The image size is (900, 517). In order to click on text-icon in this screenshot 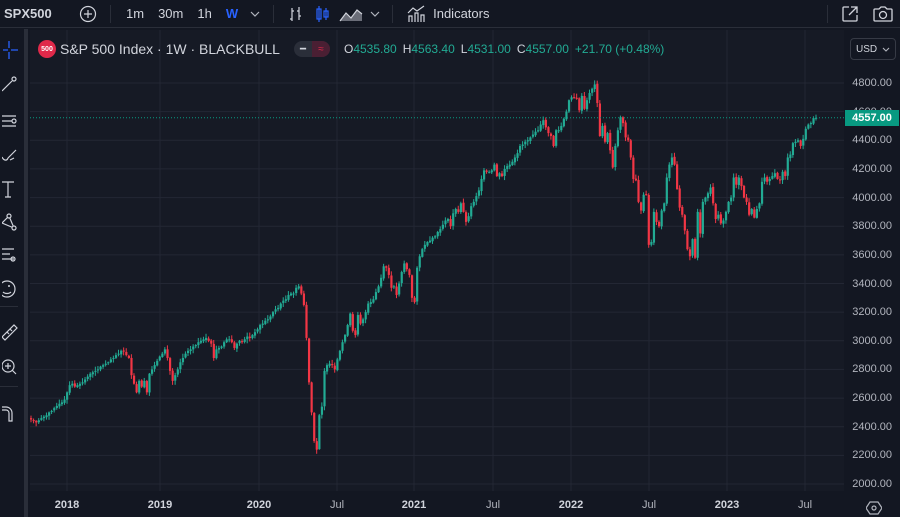, I will do `click(8, 189)`.